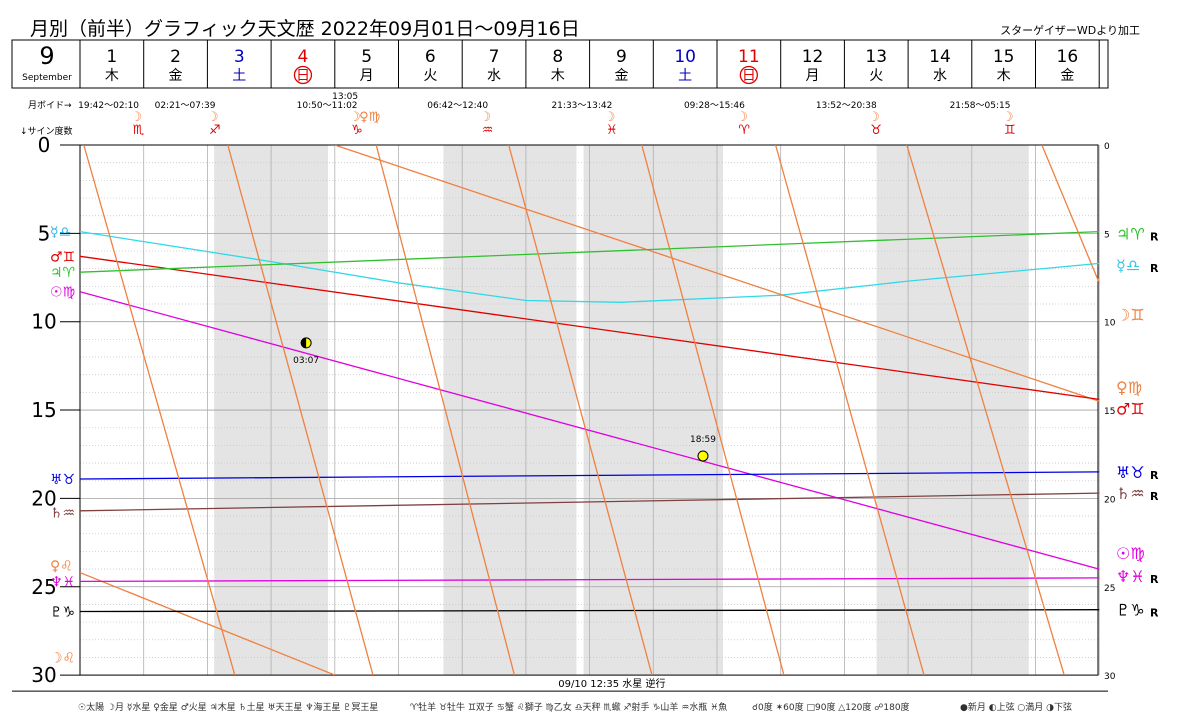  What do you see at coordinates (1130, 576) in the screenshot?
I see `right-planet-label: ♆♓` at bounding box center [1130, 576].